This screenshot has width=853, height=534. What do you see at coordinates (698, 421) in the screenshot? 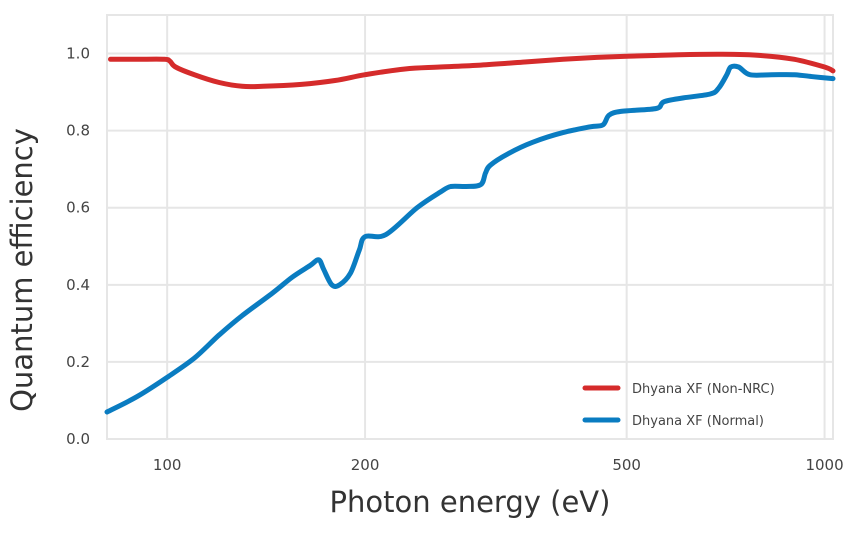
I see `legend-label-normal: Dhyana XF (Normal)` at bounding box center [698, 421].